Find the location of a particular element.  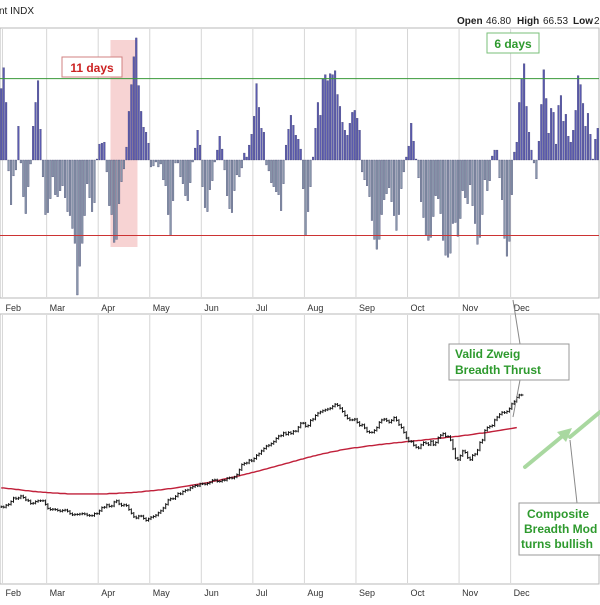

month-label: Apr is located at coordinates (108, 593).